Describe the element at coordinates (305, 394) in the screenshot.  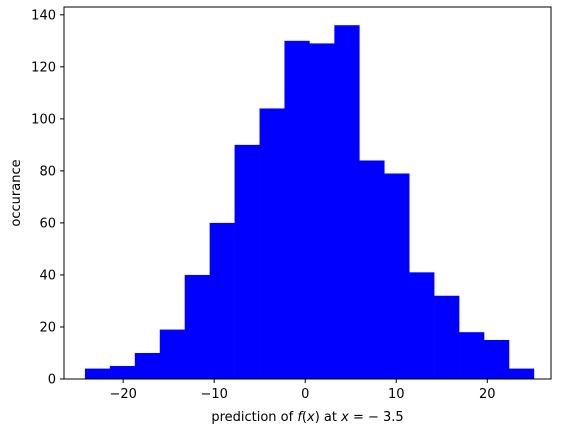
I see `x-tick-label: 0` at that location.